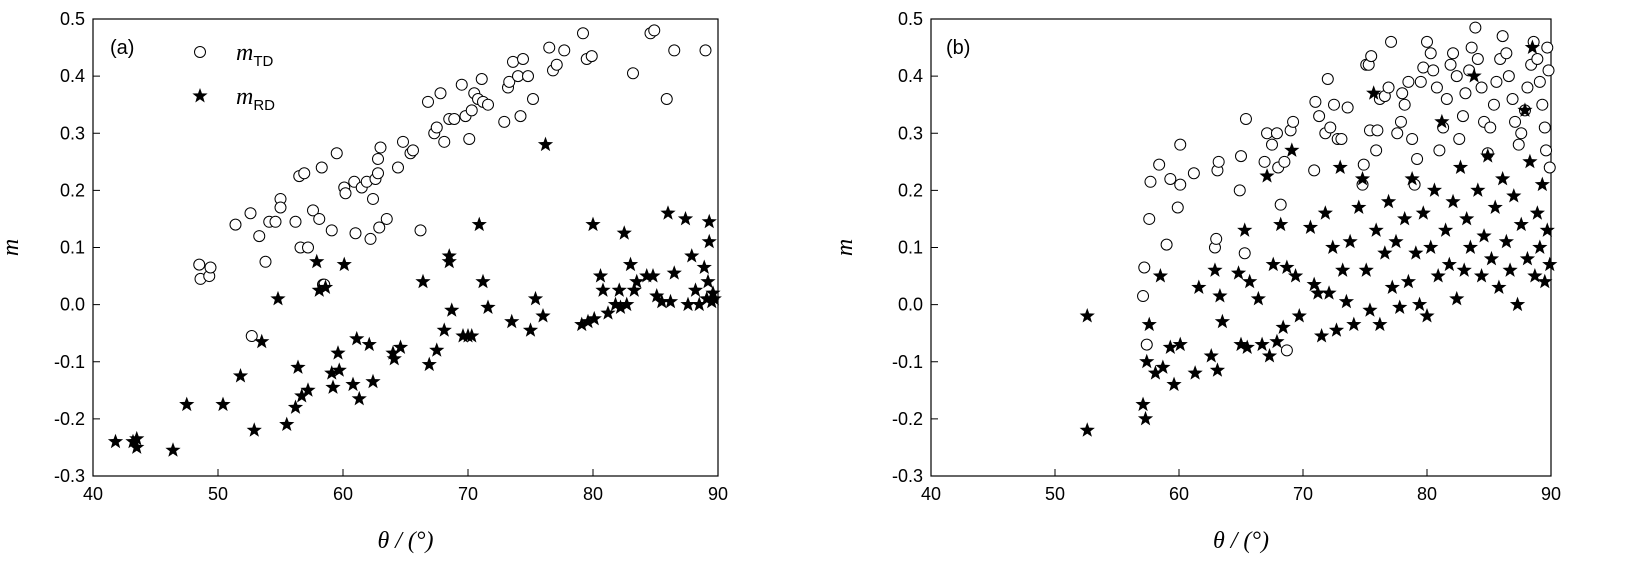 The height and width of the screenshot is (587, 1636). Describe the element at coordinates (218, 494) in the screenshot. I see `x-tick-label: 50` at that location.